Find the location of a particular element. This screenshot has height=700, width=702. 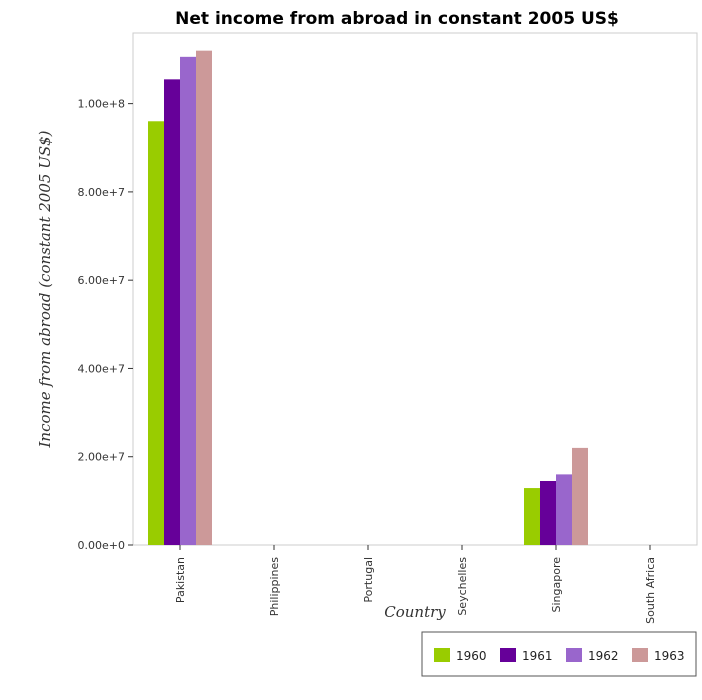

x-axis-label: Country is located at coordinates (415, 612).